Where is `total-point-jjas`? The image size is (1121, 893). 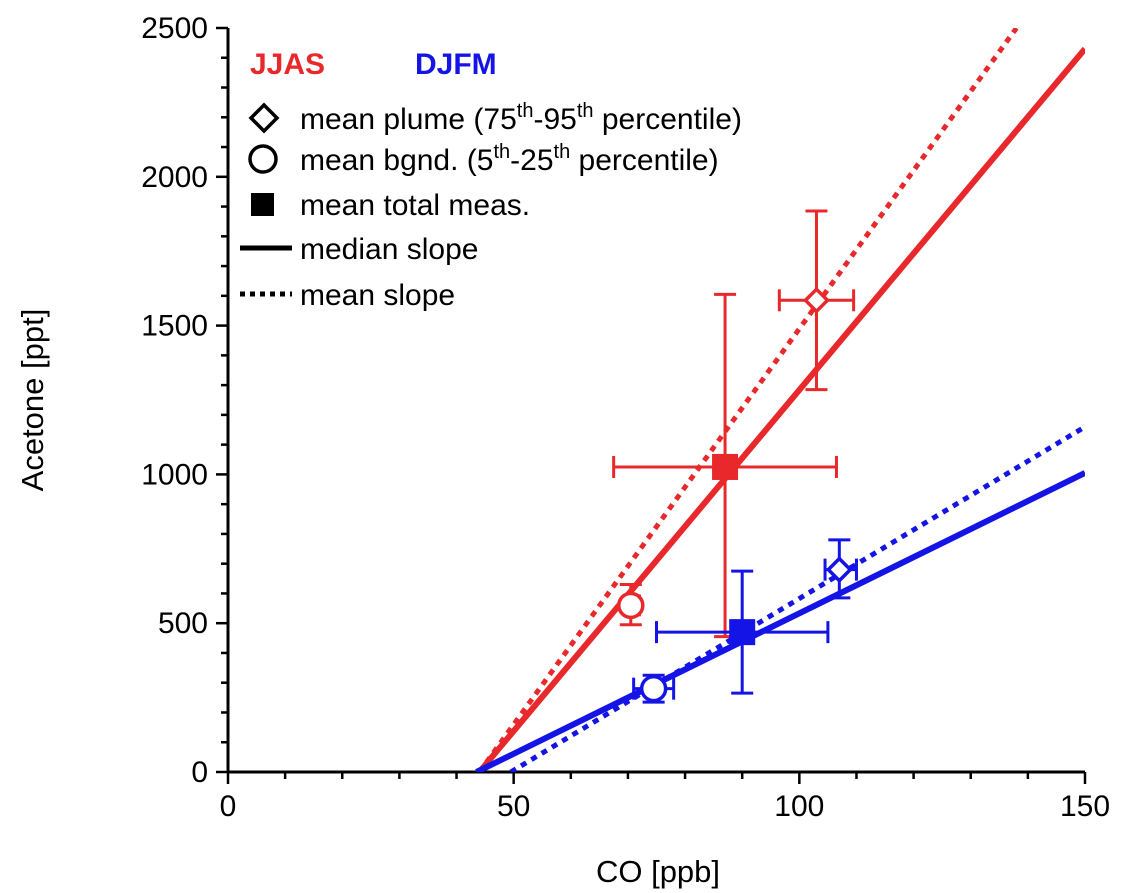 total-point-jjas is located at coordinates (725, 466).